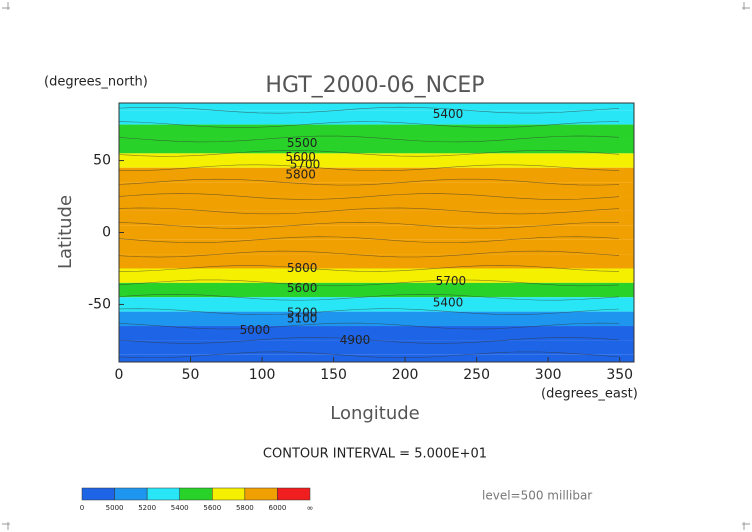 The height and width of the screenshot is (532, 752). Describe the element at coordinates (96, 82) in the screenshot. I see `y-unit: (degrees_north)` at that location.